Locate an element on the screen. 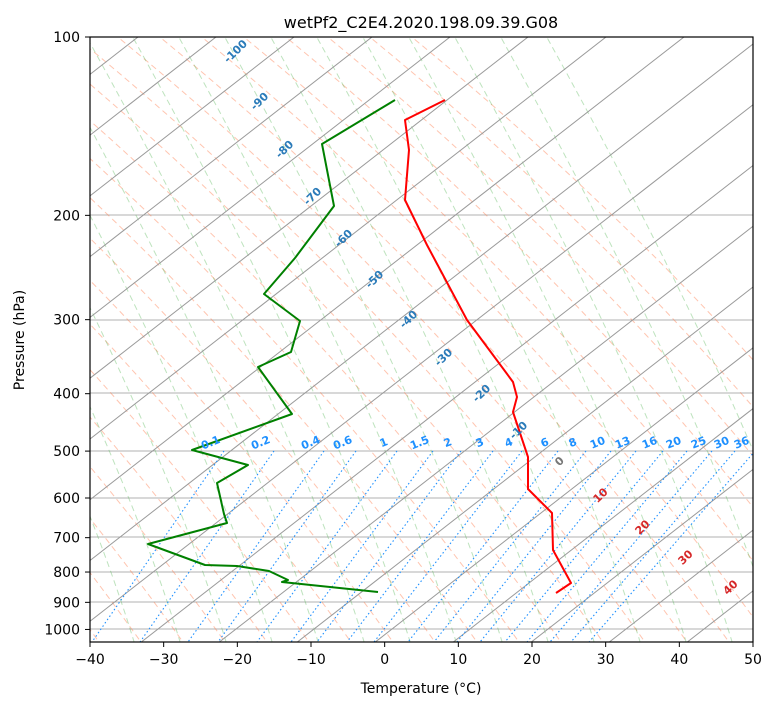 The height and width of the screenshot is (708, 775). mixing-ratio-label: 25 is located at coordinates (698, 443).